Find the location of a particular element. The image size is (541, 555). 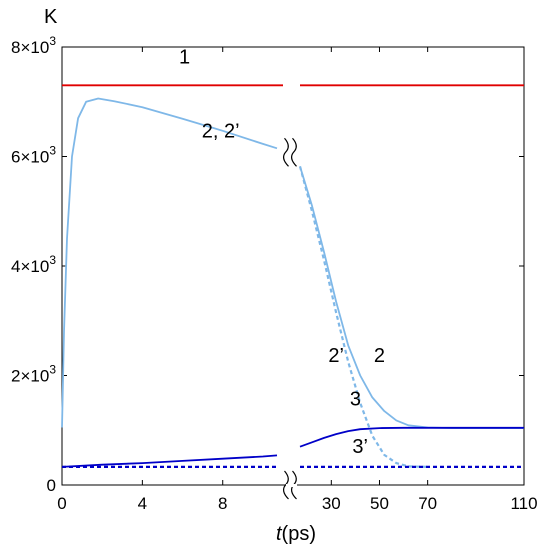

x-tick-label: 0 is located at coordinates (61, 503).